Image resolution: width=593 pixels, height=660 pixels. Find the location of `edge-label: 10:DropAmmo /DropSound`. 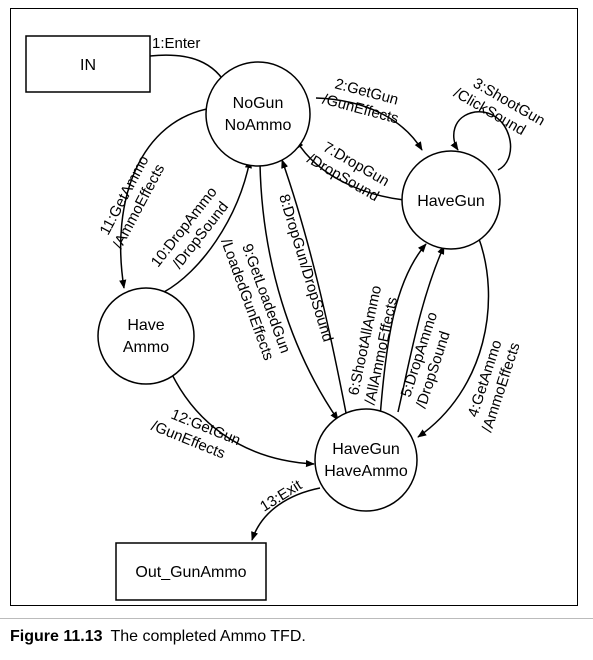

edge-label: 10:DropAmmo /DropSound is located at coordinates (193, 231).